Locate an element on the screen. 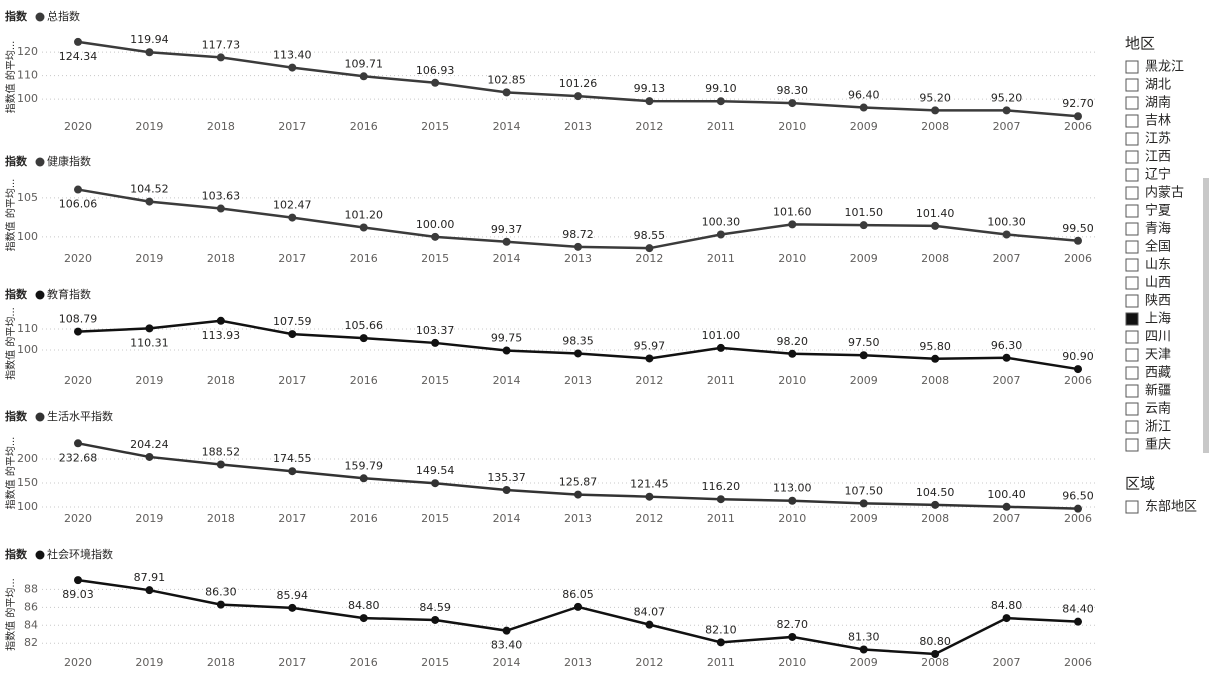 This screenshot has width=1211, height=685. slicer-item: 内蒙古 is located at coordinates (1154, 193).